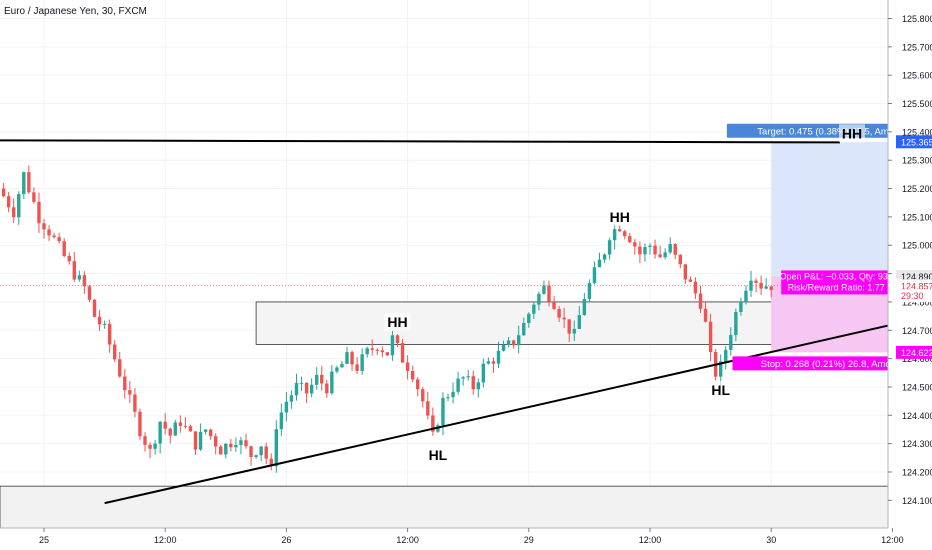  What do you see at coordinates (917, 47) in the screenshot?
I see `y-tick-label: 125.700` at bounding box center [917, 47].